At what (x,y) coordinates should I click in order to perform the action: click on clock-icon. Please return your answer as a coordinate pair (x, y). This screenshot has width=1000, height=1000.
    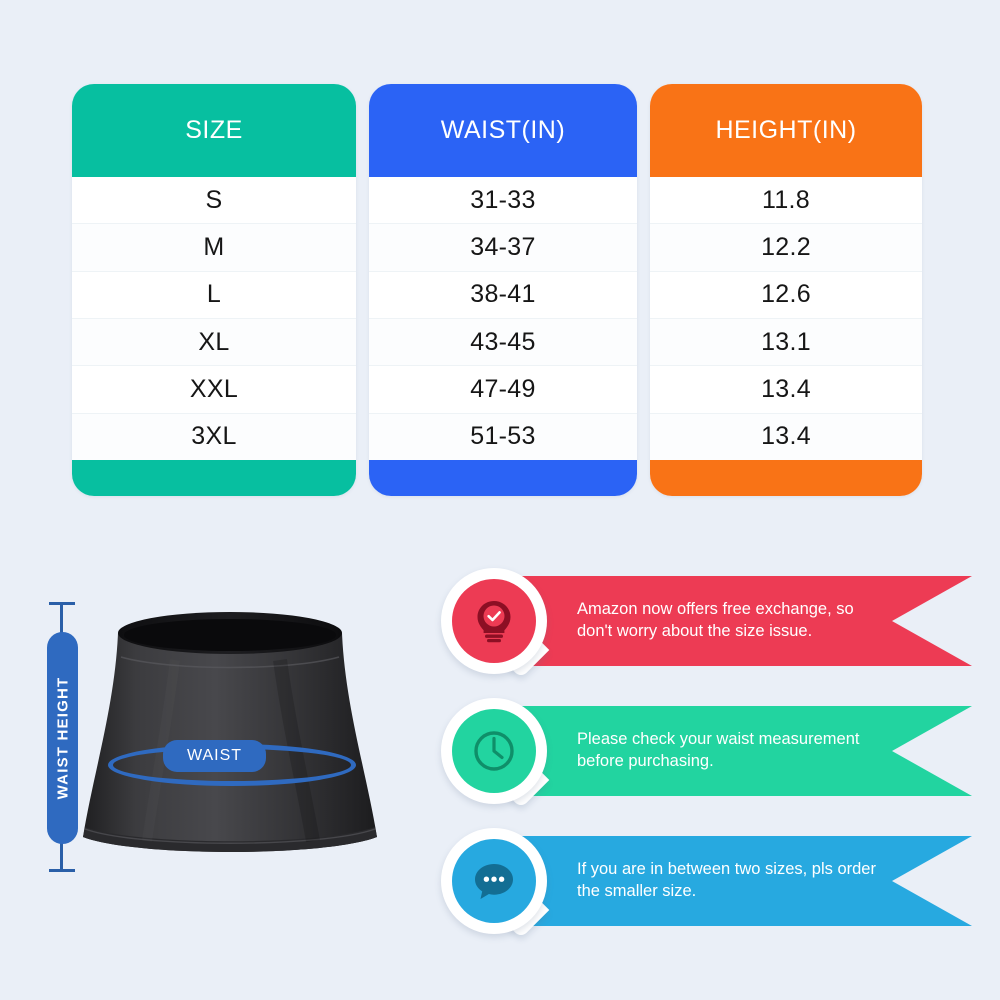
    Looking at the image, I should click on (494, 751).